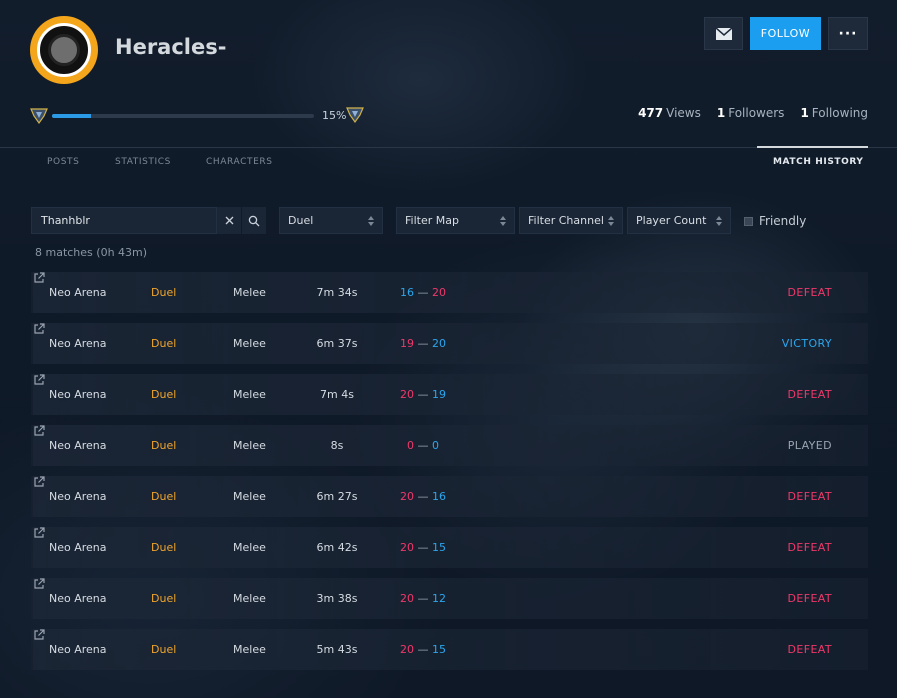  What do you see at coordinates (171, 47) in the screenshot?
I see `username: Heracles-` at bounding box center [171, 47].